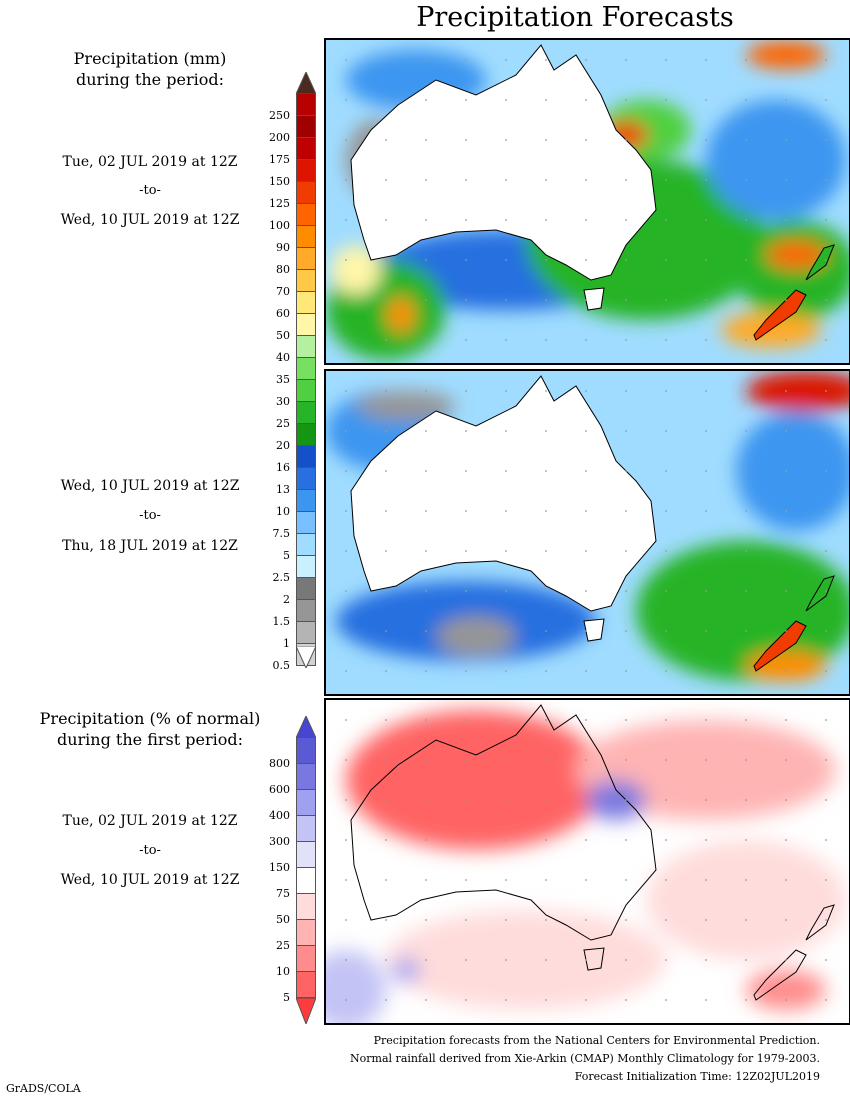 The width and height of the screenshot is (850, 1100). Describe the element at coordinates (150, 220) in the screenshot. I see `period1-end: Wed, 10 JUL 2019 at 12Z` at that location.